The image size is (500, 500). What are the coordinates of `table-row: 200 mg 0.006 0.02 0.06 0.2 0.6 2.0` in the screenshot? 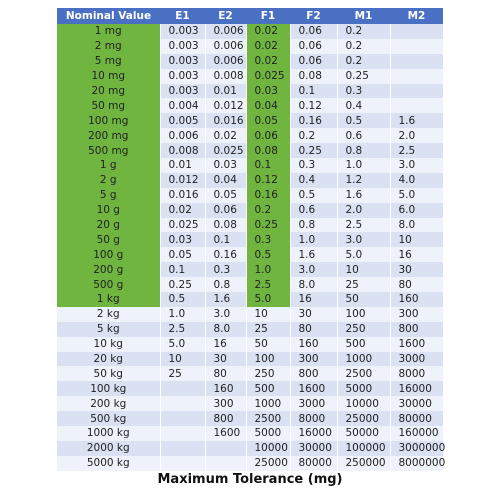 It's located at (250, 136).